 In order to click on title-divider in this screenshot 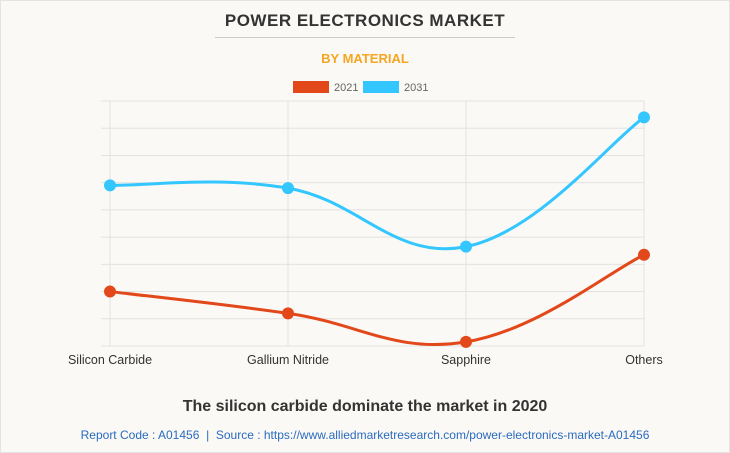, I will do `click(365, 37)`.